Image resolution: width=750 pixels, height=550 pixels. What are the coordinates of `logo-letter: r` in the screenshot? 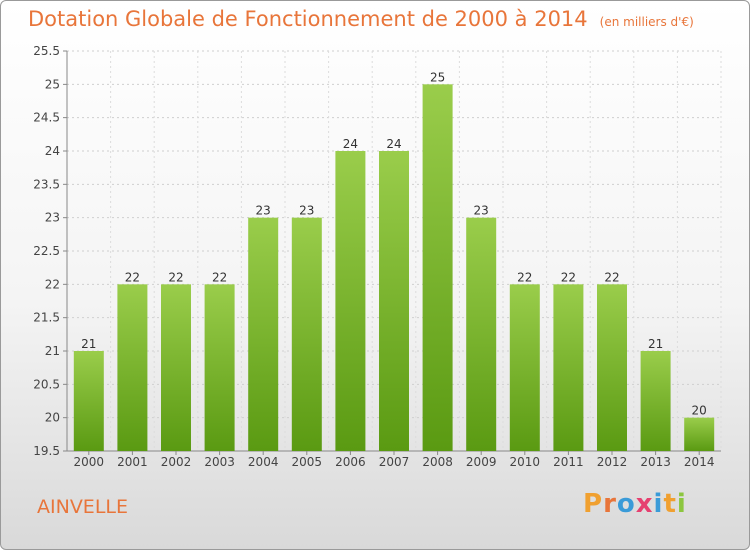 It's located at (610, 504).